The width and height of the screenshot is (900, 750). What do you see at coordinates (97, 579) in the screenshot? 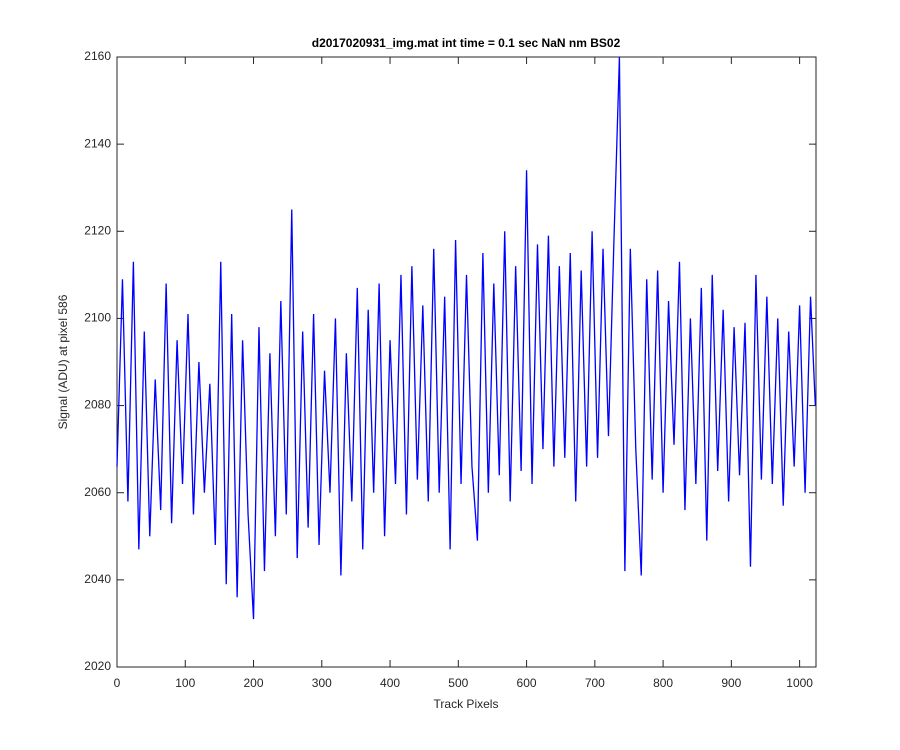
I see `y-tick-label: 2040` at bounding box center [97, 579].